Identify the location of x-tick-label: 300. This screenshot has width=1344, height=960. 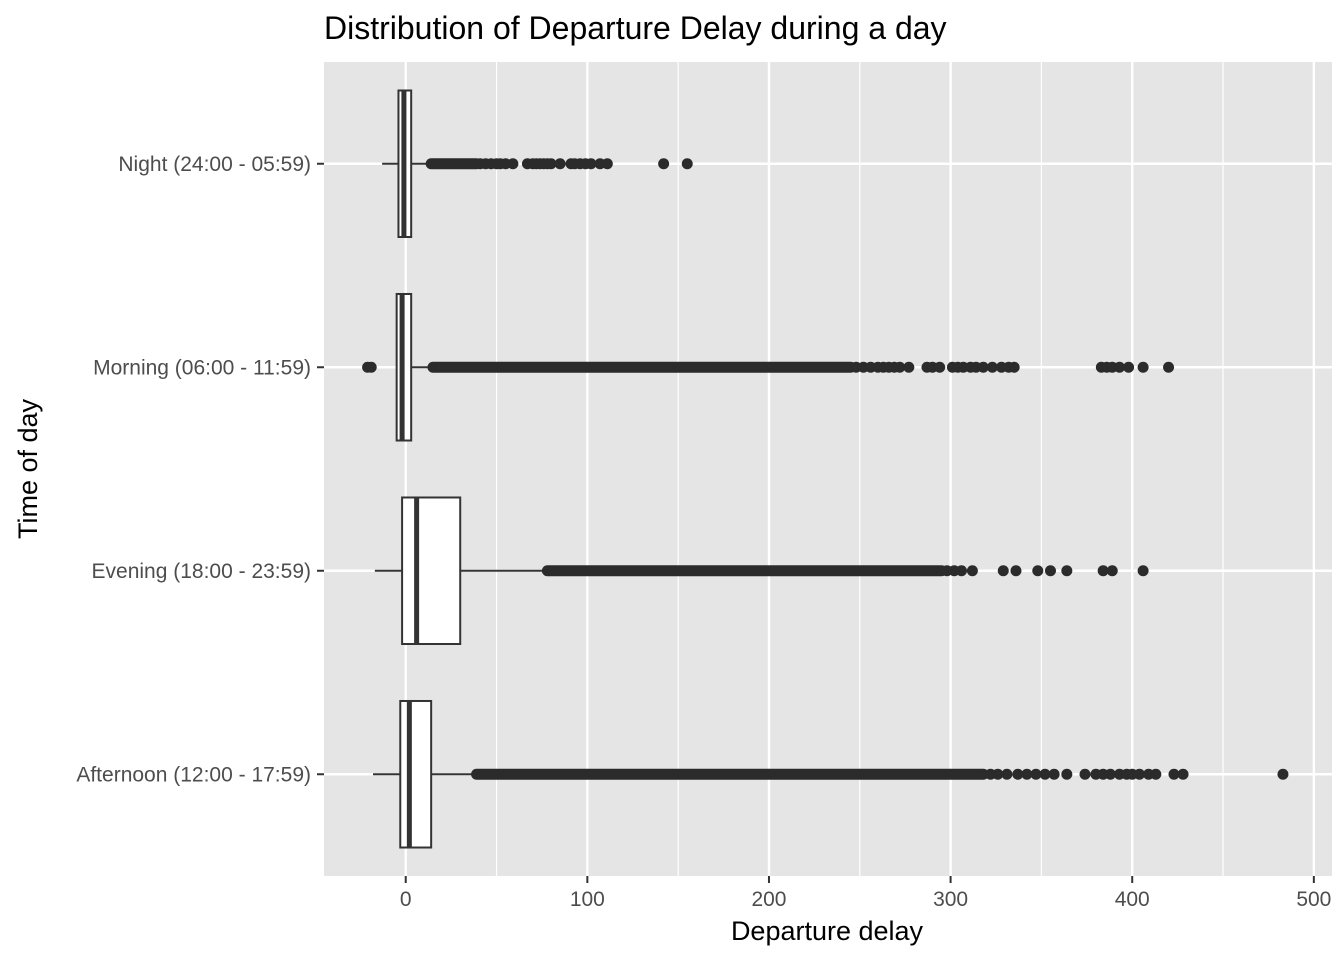
(950, 899).